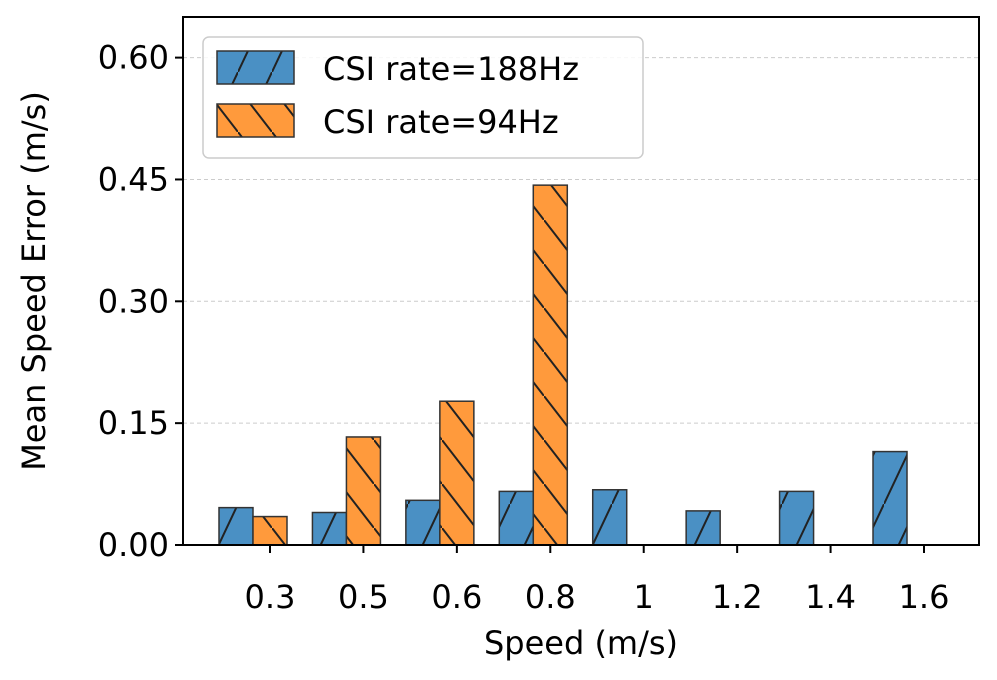  What do you see at coordinates (441, 122) in the screenshot?
I see `legend-label-94hz: CSI rate=94Hz` at bounding box center [441, 122].